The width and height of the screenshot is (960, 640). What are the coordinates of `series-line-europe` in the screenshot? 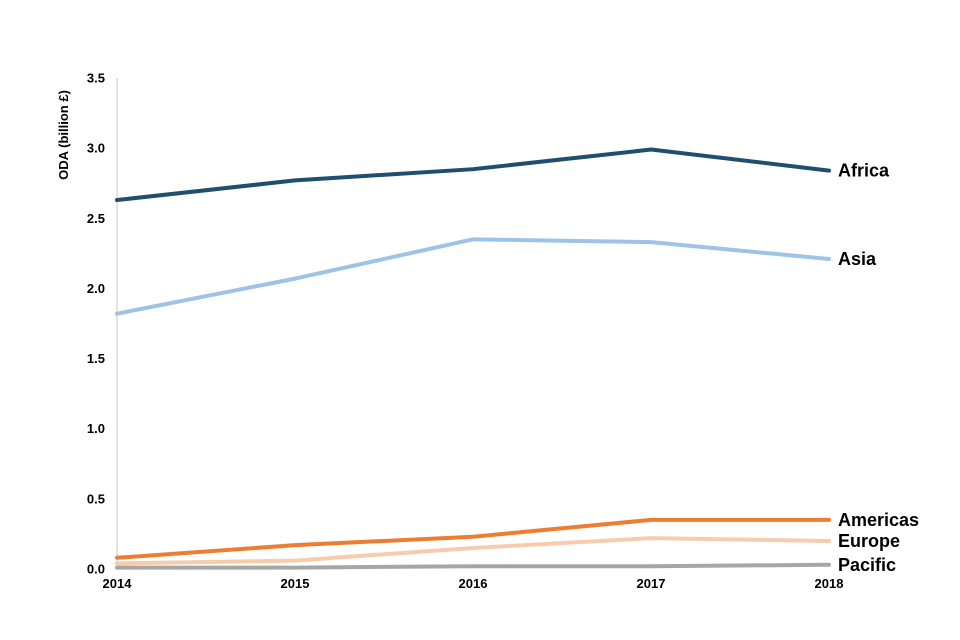 It's located at (473, 551).